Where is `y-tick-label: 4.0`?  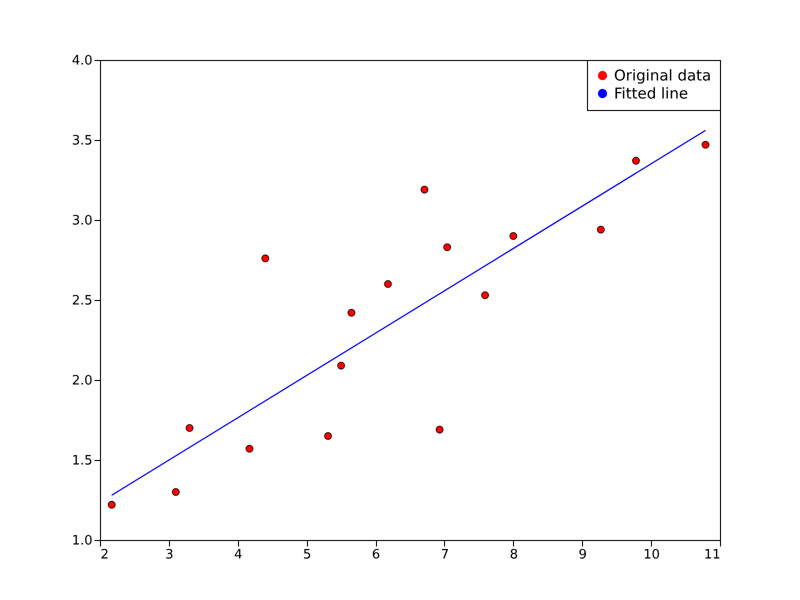 y-tick-label: 4.0 is located at coordinates (82, 61).